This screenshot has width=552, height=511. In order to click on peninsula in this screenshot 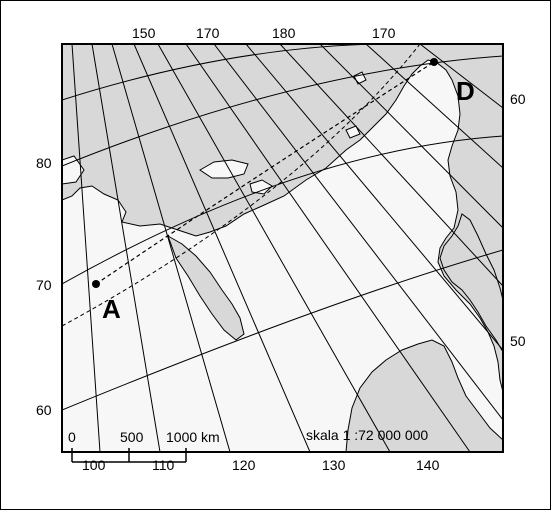, I will do `click(471, 283)`.